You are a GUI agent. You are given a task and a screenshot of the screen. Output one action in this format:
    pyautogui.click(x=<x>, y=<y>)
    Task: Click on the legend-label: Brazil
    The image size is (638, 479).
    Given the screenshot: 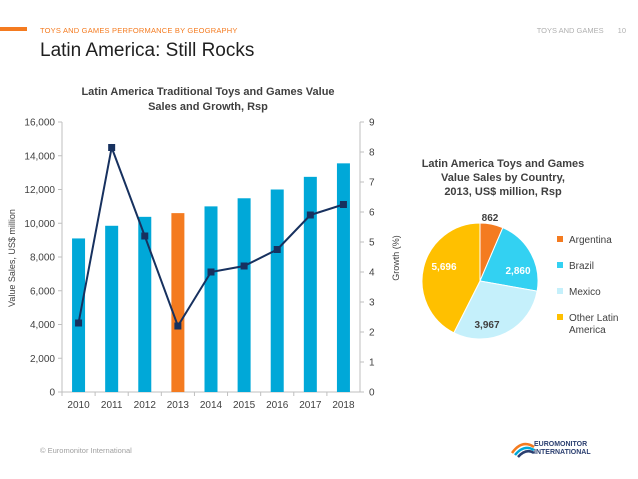 What is the action you would take?
    pyautogui.click(x=581, y=266)
    